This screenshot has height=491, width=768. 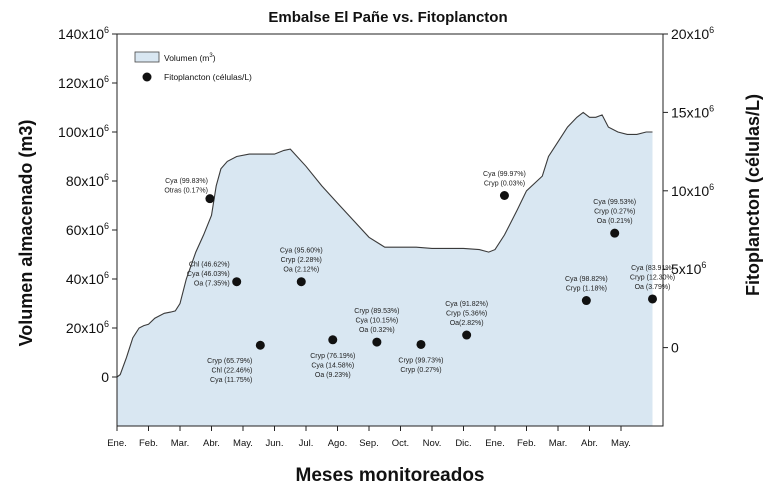 I want to click on phytoplankton-annotation: Cya (99.97%), so click(x=504, y=174).